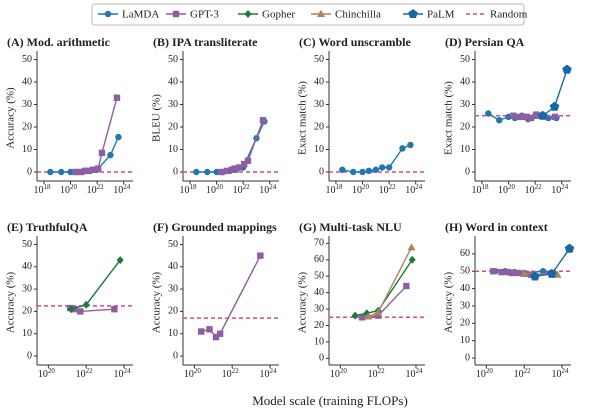 The width and height of the screenshot is (614, 414). I want to click on panel-title: (H) Word in context, so click(496, 227).